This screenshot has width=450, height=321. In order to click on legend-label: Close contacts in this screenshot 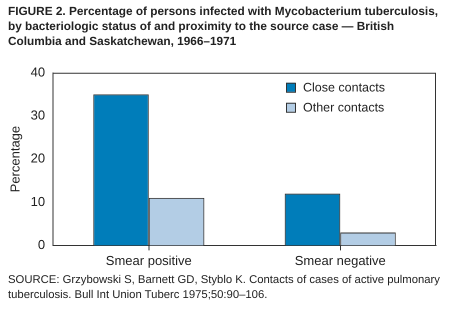, I will do `click(344, 87)`.